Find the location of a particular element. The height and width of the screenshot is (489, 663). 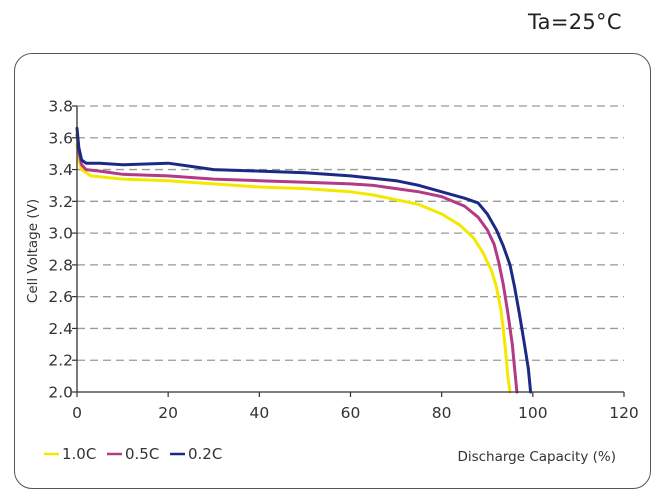

y-axis-title: Cell Voltage (V) is located at coordinates (33, 251).